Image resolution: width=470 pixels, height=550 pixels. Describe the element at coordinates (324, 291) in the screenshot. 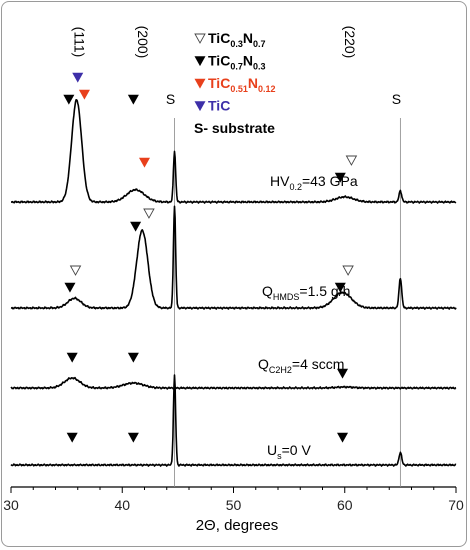

I see `series-label-rest: =1.5 g/h` at that location.